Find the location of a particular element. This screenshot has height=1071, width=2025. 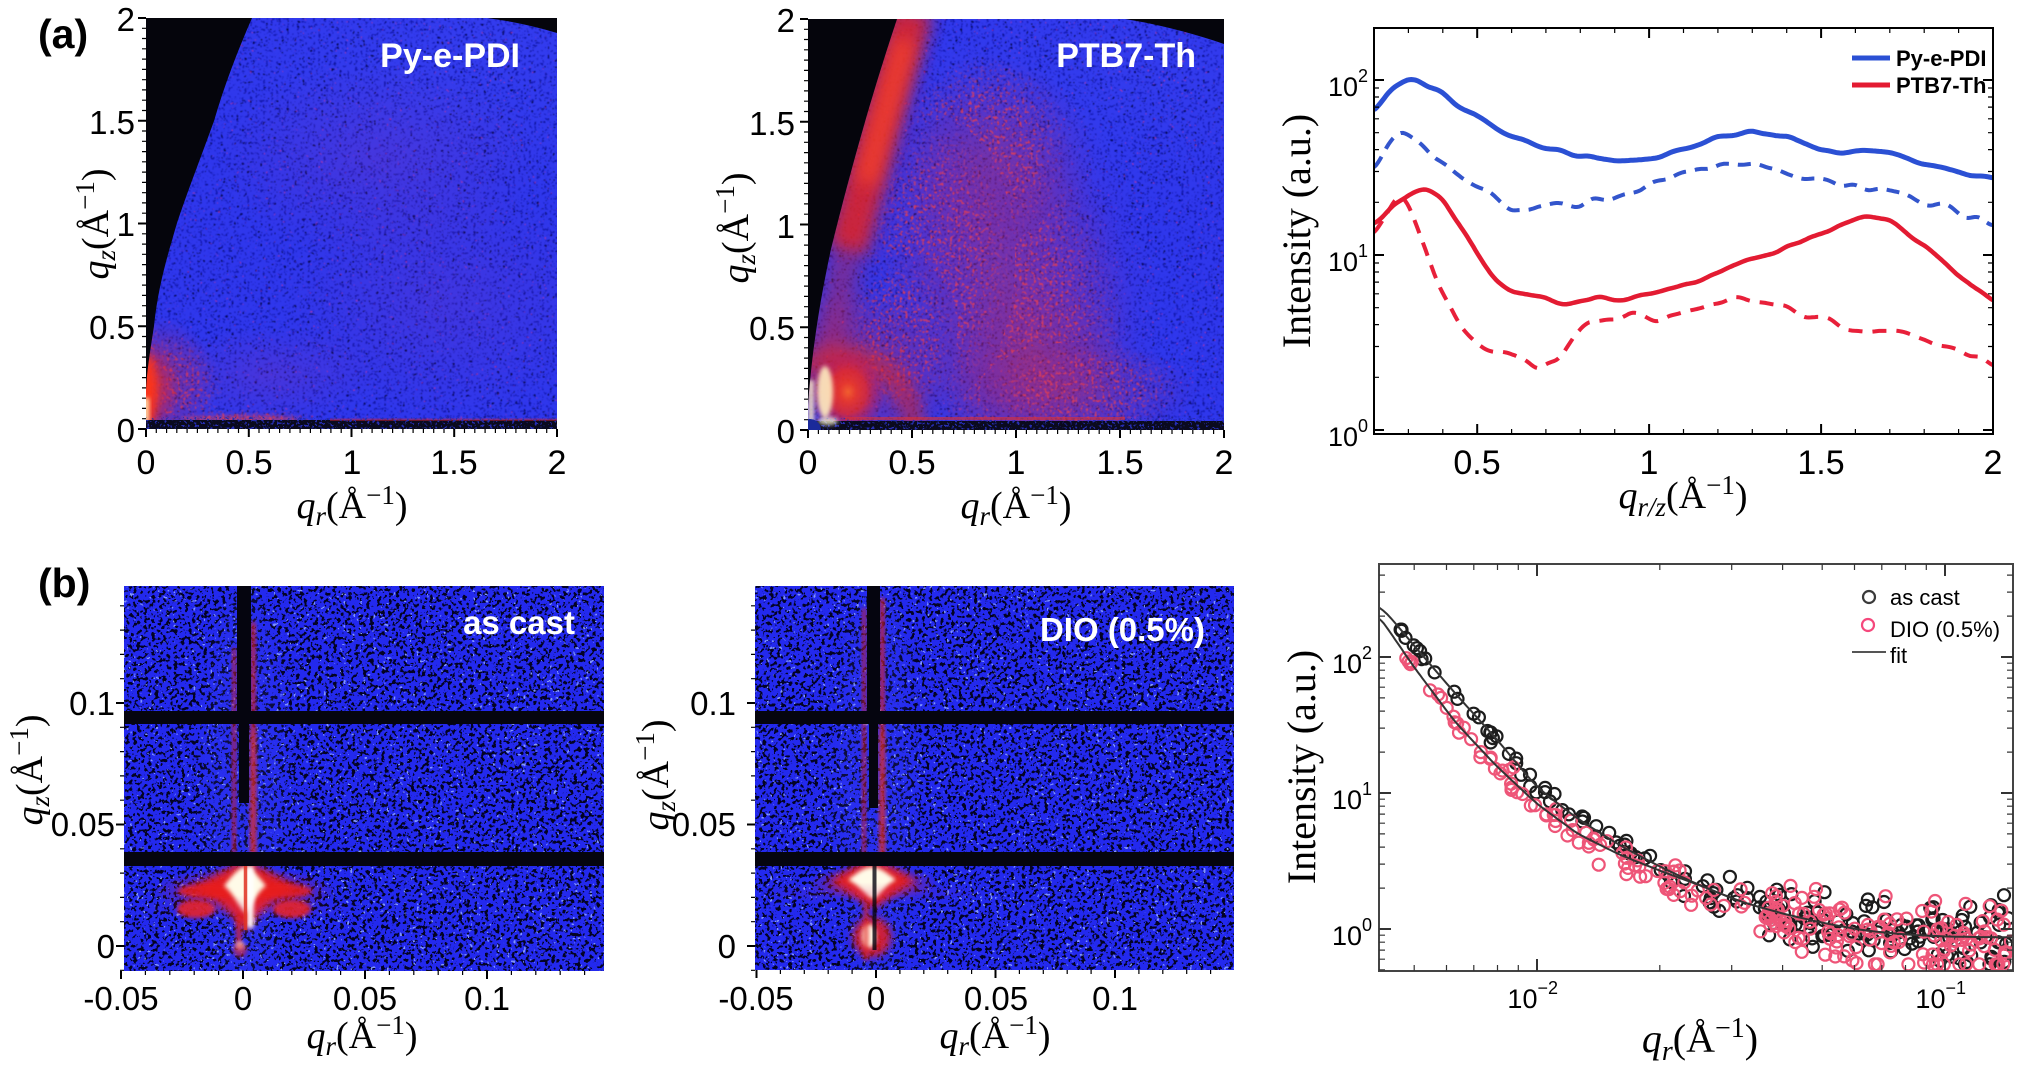

svg-text: 102 is located at coordinates (1352, 661).